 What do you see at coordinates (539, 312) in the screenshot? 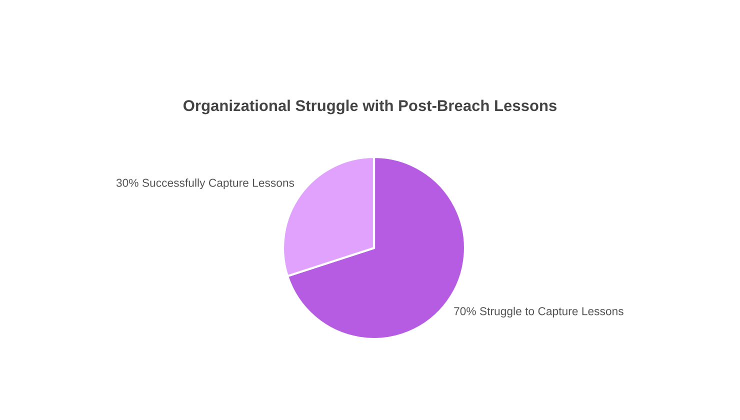
I see `slice-label: 70% Struggle to Capture Lessons` at bounding box center [539, 312].